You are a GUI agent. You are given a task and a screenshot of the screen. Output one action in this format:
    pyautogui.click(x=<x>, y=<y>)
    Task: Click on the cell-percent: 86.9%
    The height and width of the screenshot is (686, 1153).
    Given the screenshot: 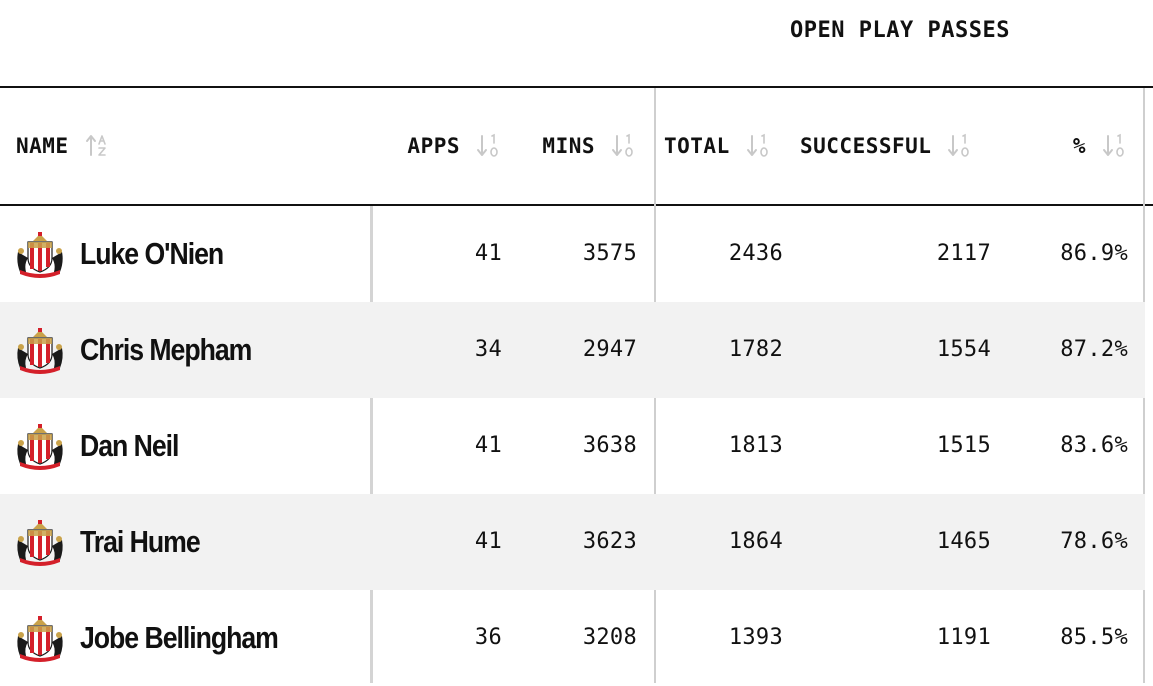 What is the action you would take?
    pyautogui.click(x=1094, y=253)
    